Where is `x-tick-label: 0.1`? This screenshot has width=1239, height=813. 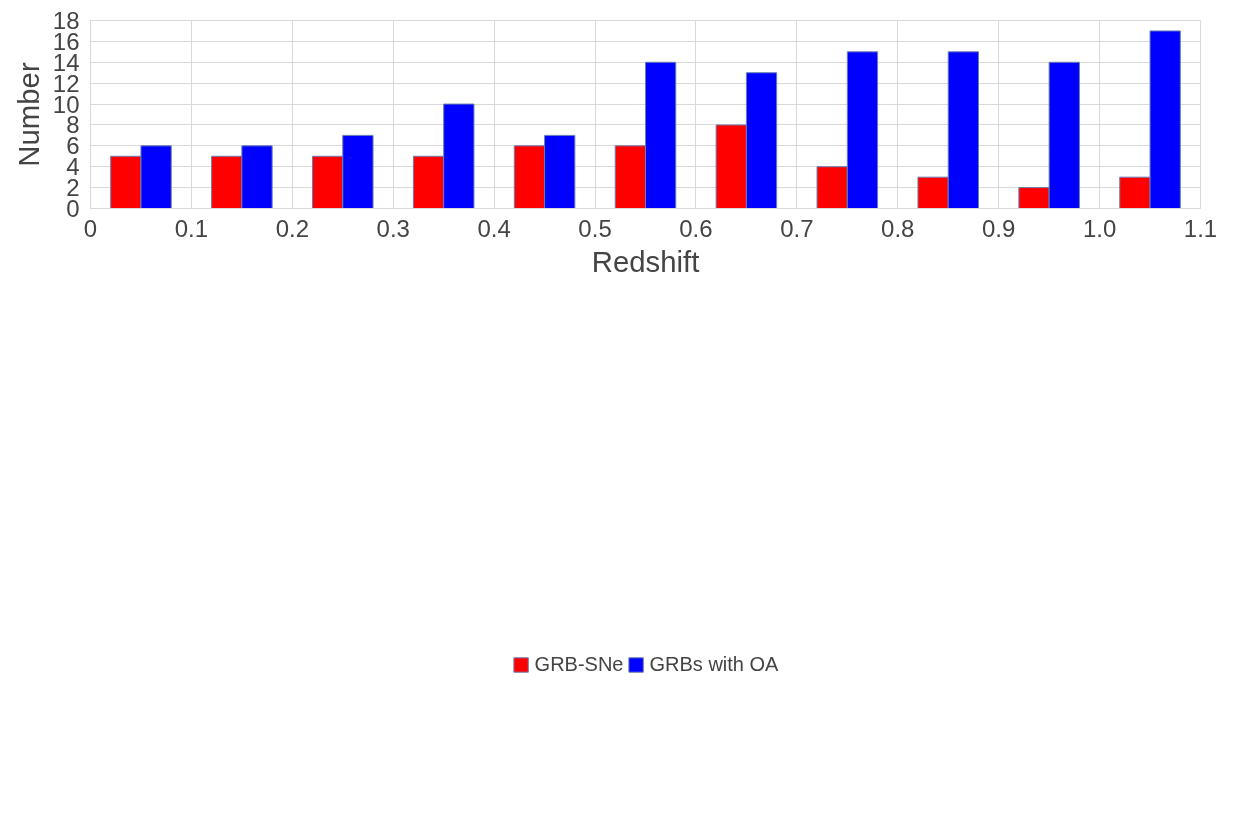 x-tick-label: 0.1 is located at coordinates (191, 228).